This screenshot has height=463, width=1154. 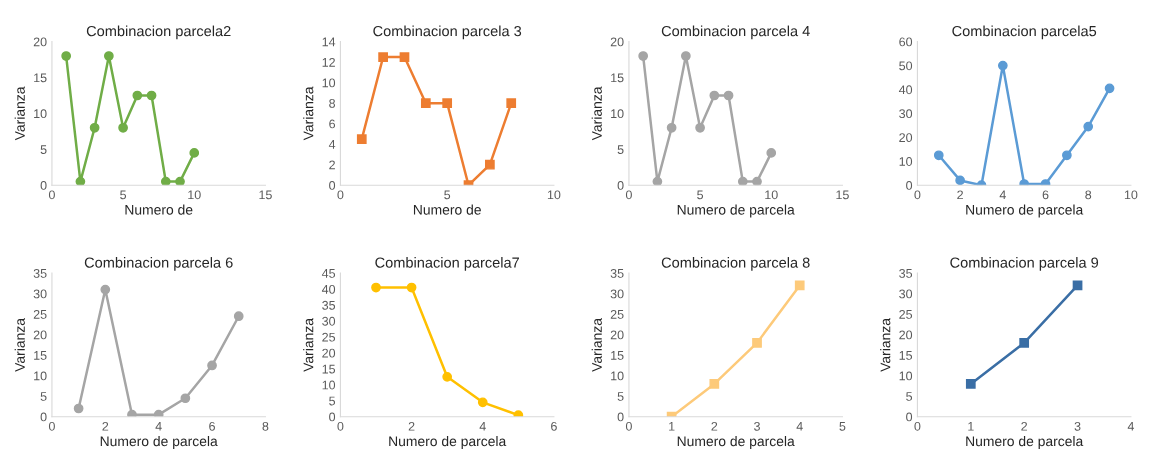 I want to click on y-tick-label: 6, so click(x=332, y=124).